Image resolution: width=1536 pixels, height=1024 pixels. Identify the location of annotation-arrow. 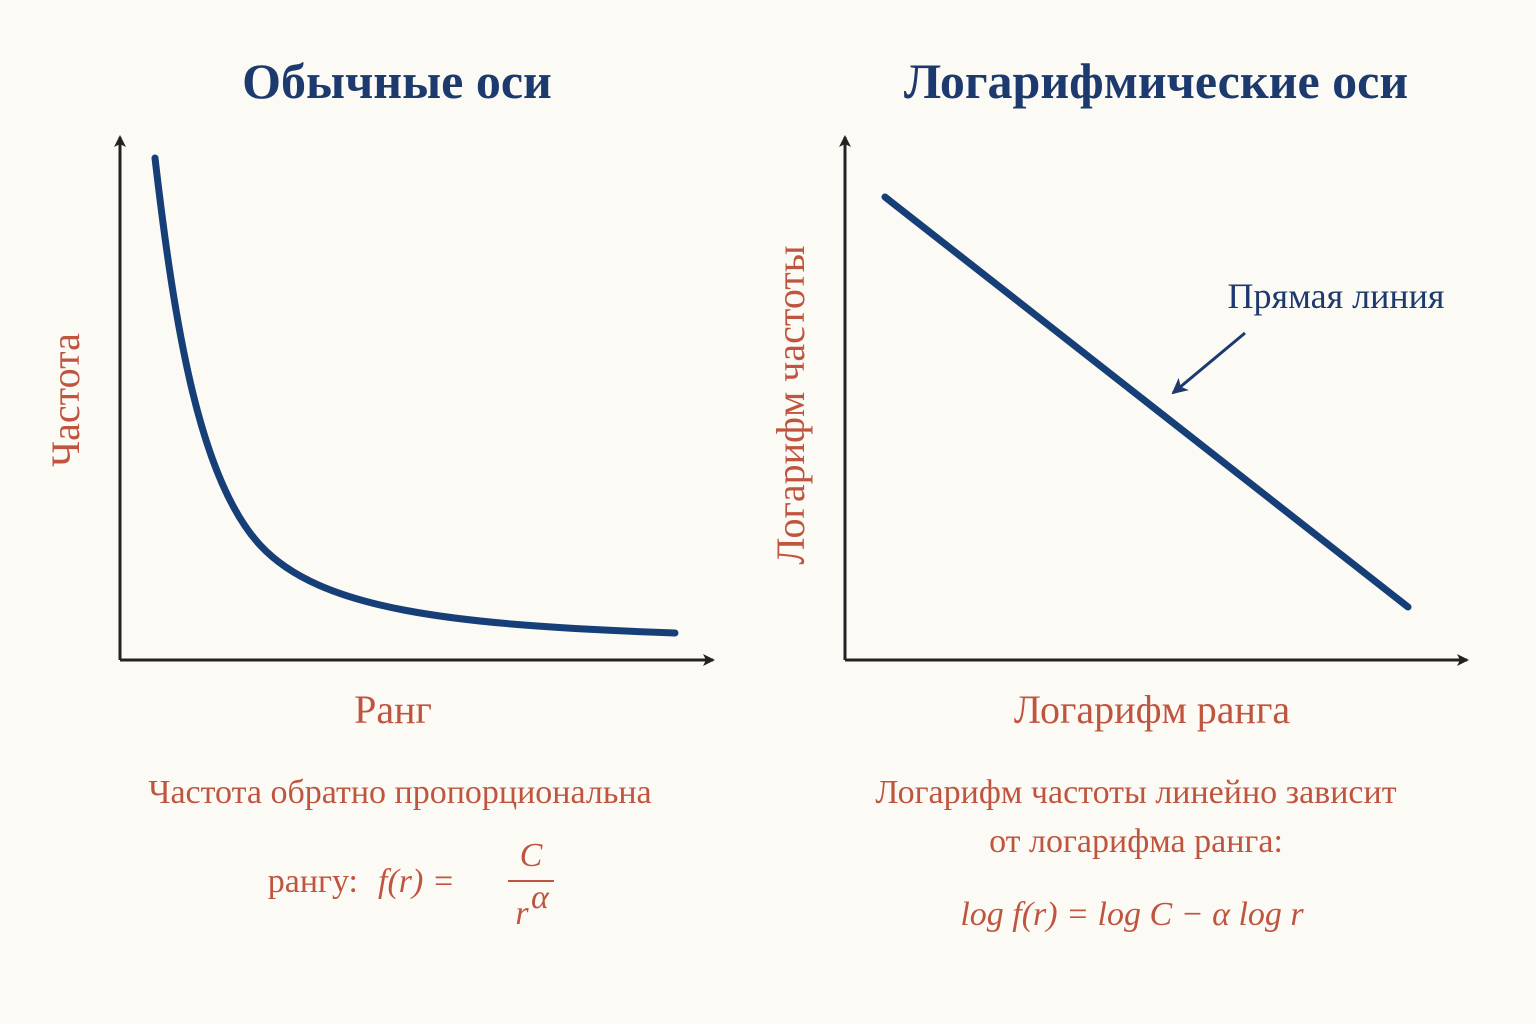
(1208, 363).